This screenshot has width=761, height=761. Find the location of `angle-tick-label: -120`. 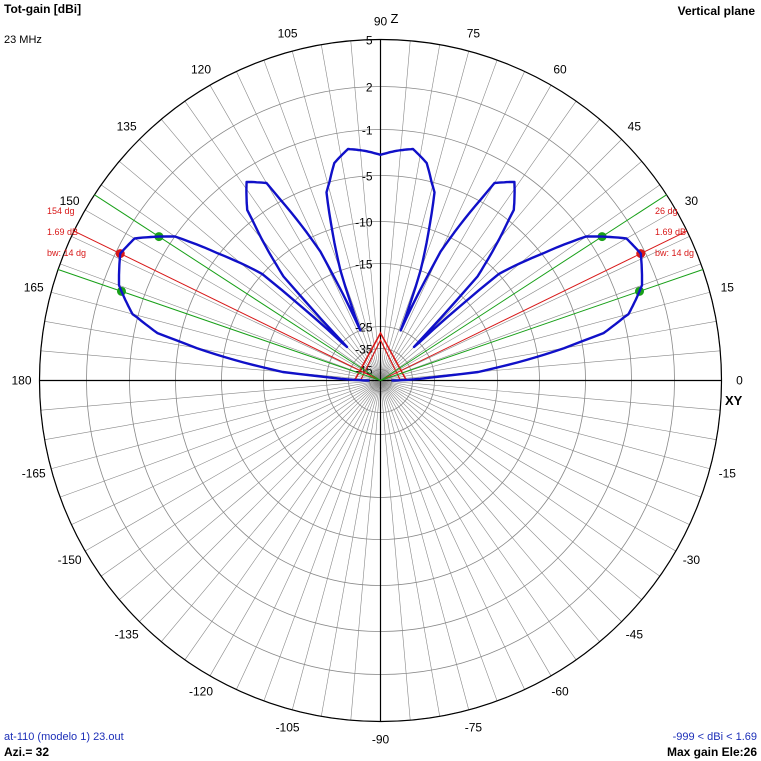

angle-tick-label: -120 is located at coordinates (201, 691).